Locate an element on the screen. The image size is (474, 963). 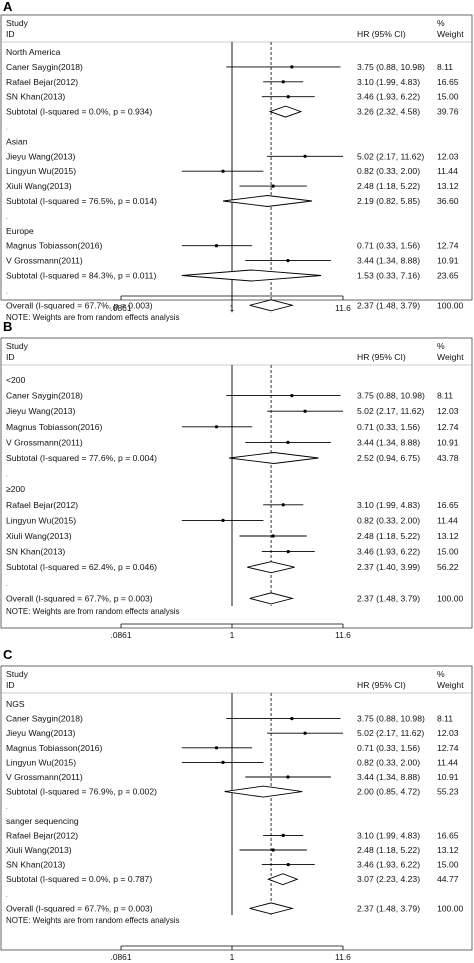
subtotal-weight: 36.60 is located at coordinates (448, 201).